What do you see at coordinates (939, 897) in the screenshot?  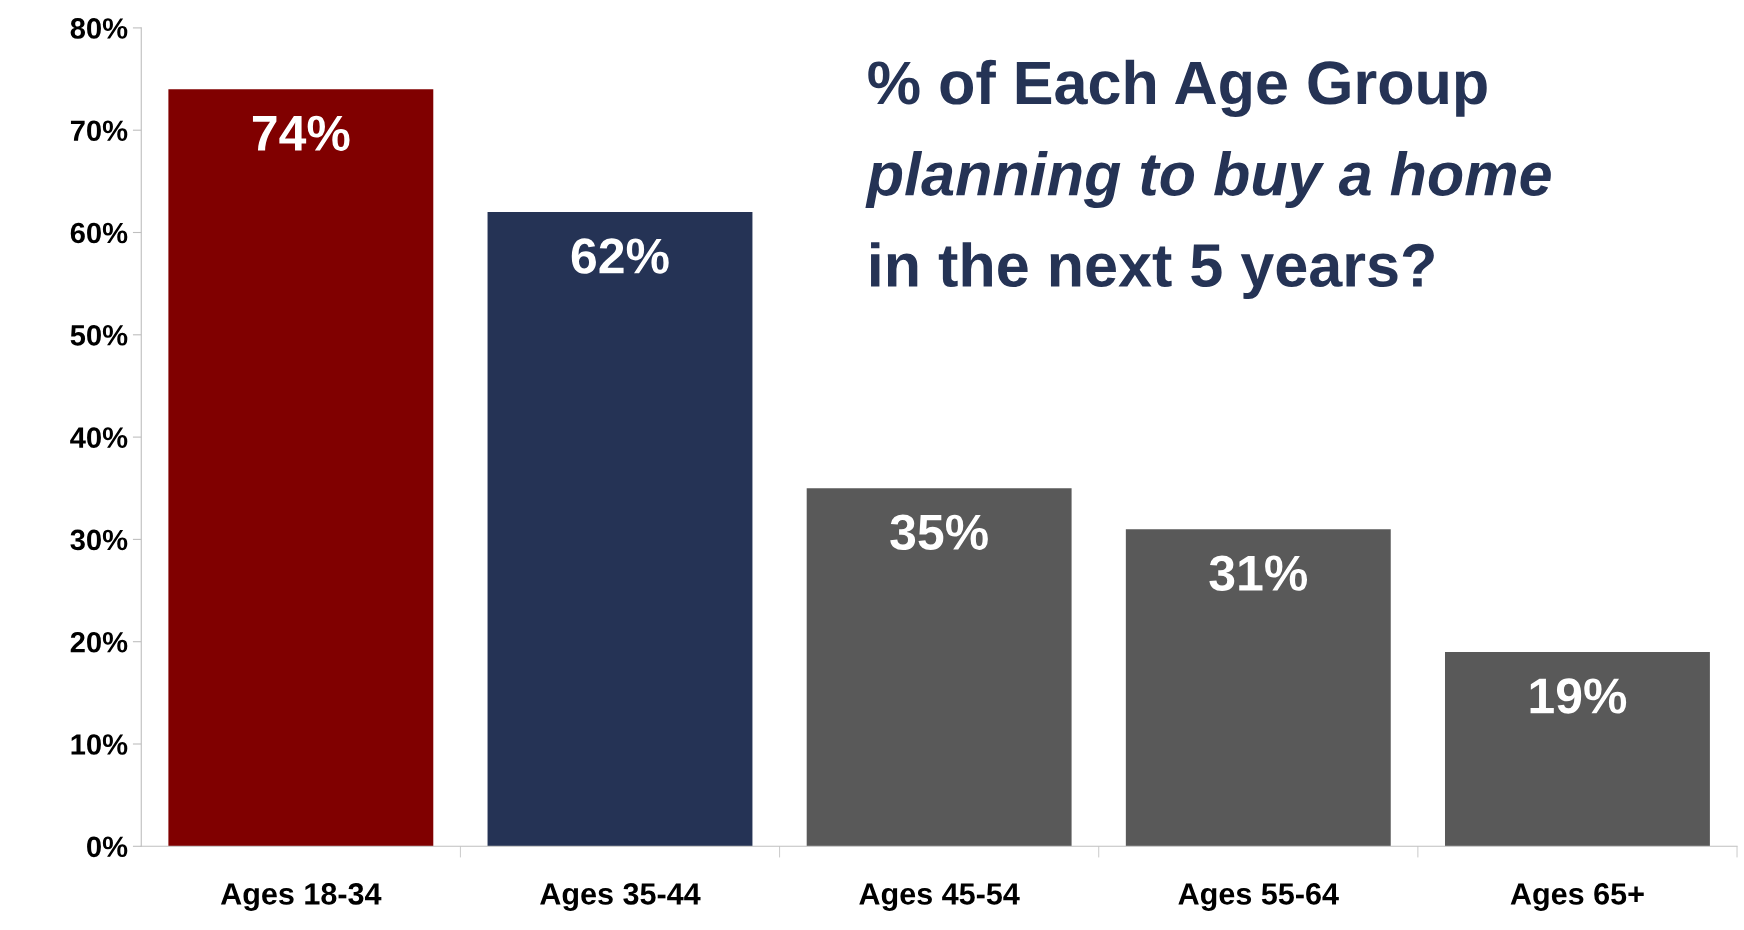 I see `x-tick-label: Ages 45-54` at bounding box center [939, 897].